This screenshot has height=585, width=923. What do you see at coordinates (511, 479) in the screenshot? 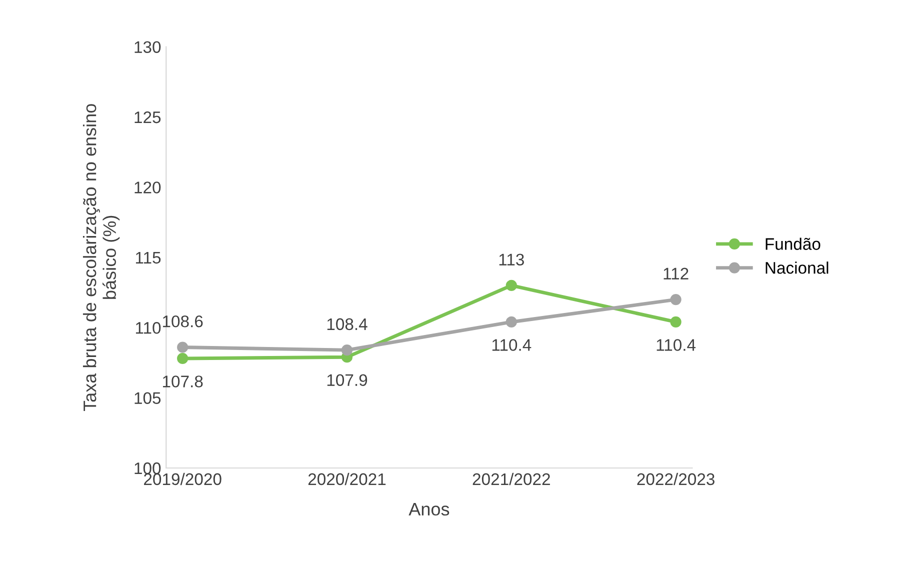
I see `x-tick-label: 2021/2022` at bounding box center [511, 479].